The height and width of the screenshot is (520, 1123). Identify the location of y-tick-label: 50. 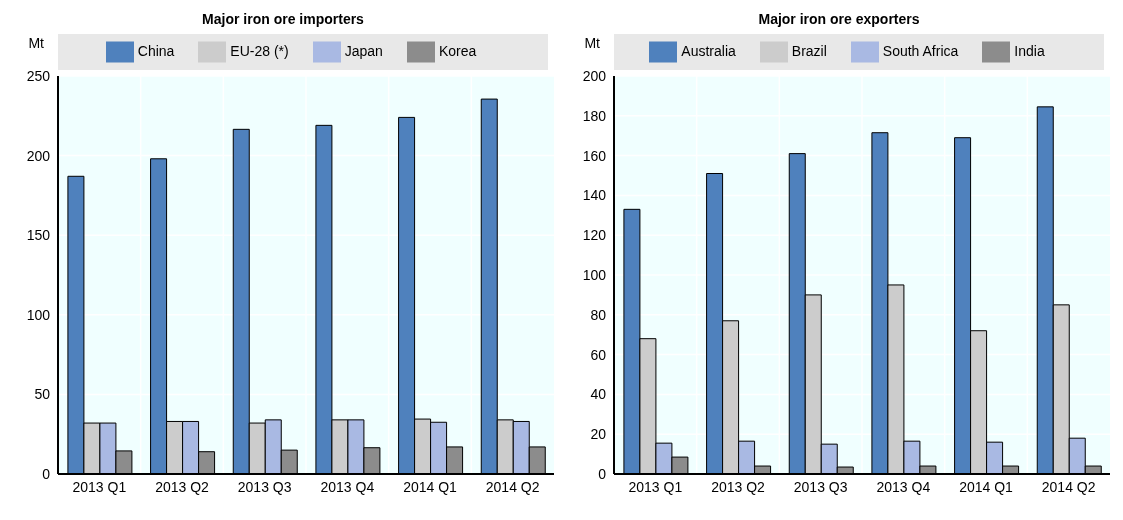
(42, 394).